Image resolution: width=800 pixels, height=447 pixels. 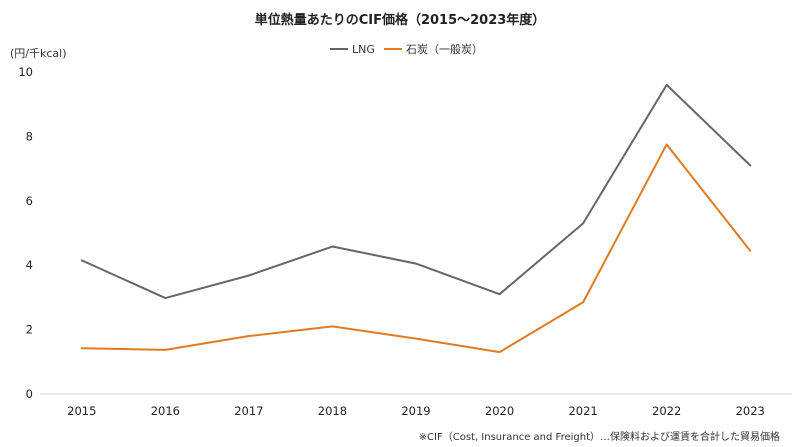 What do you see at coordinates (29, 265) in the screenshot?
I see `y-tick-label: 4` at bounding box center [29, 265].